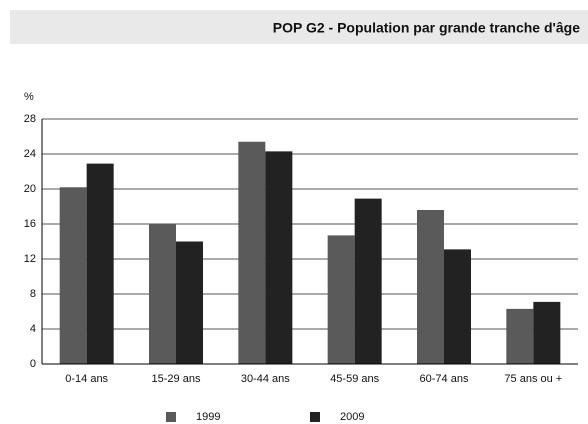 This screenshot has height=424, width=588. What do you see at coordinates (30, 189) in the screenshot?
I see `y-tick-label: 20` at bounding box center [30, 189].